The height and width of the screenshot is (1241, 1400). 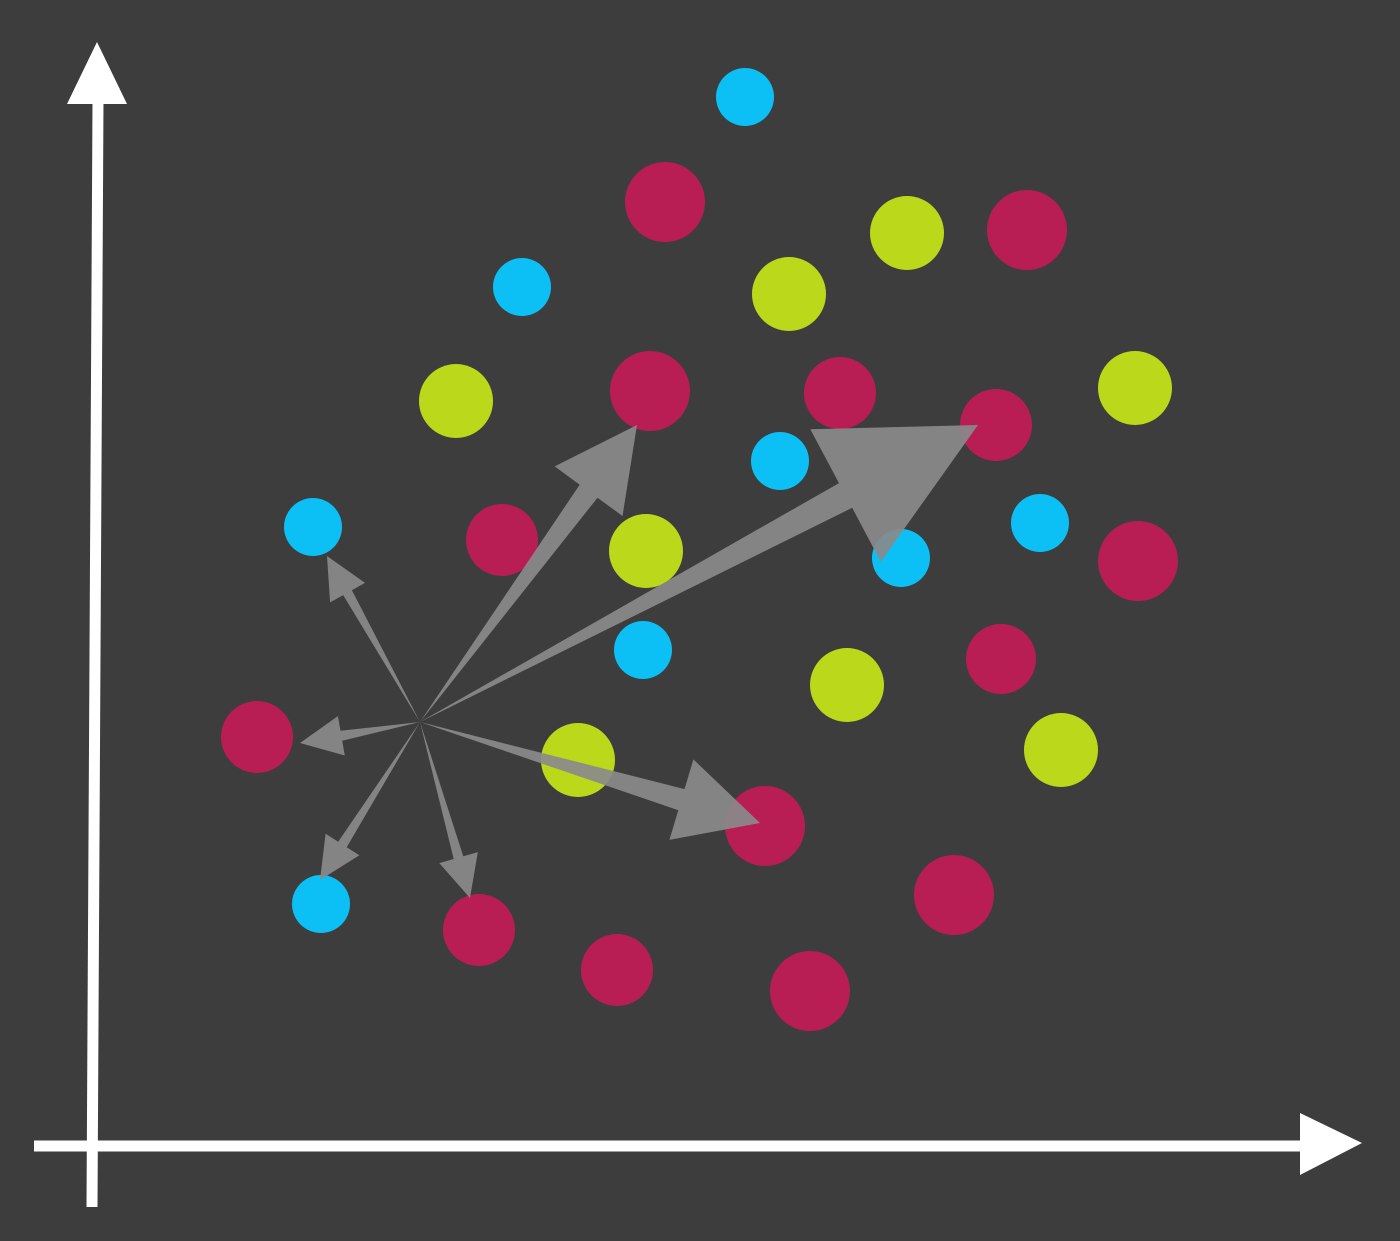 What do you see at coordinates (449, 810) in the screenshot?
I see `arrow-to-magenta-bottom` at bounding box center [449, 810].